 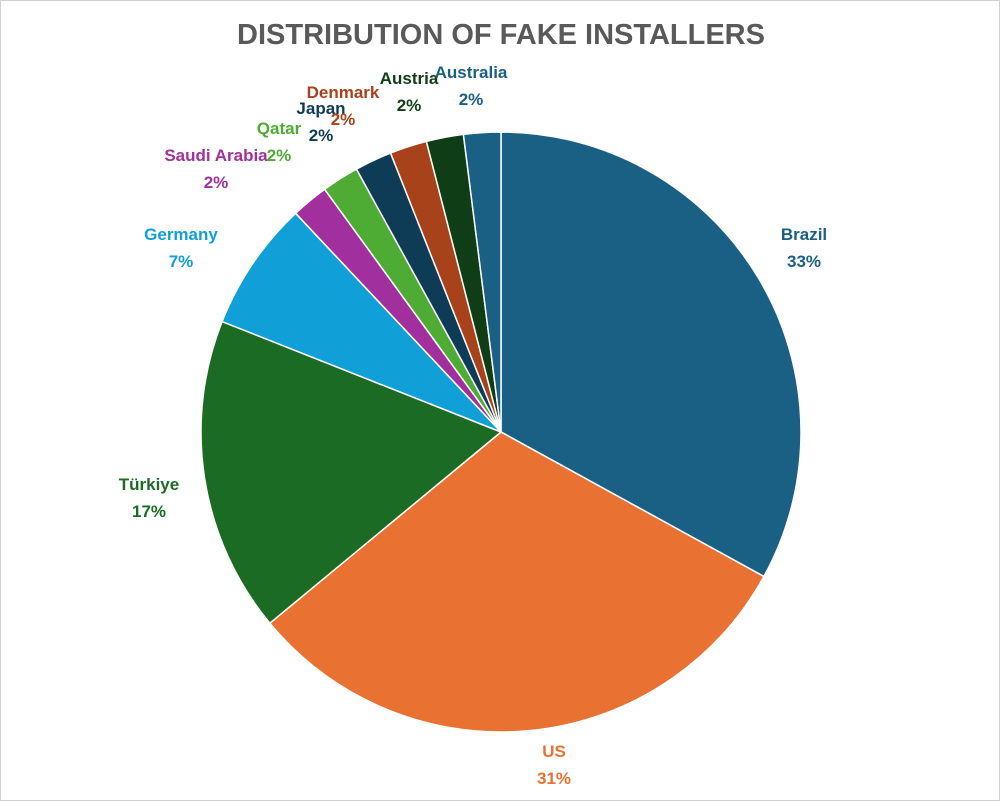 What do you see at coordinates (181, 261) in the screenshot?
I see `data-label-percent-germany: 7%` at bounding box center [181, 261].